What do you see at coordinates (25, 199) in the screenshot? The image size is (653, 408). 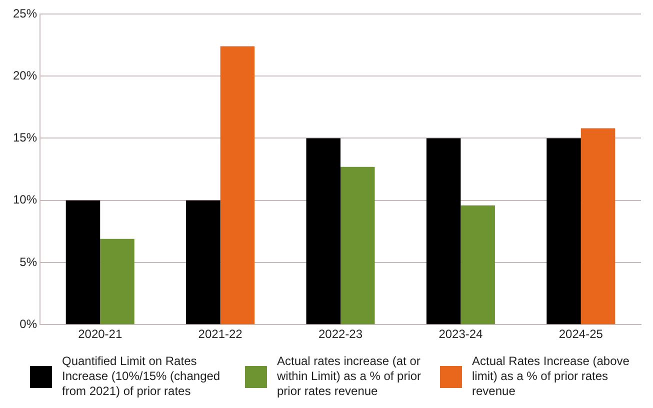 I see `y-tick-label: 10%` at bounding box center [25, 199].